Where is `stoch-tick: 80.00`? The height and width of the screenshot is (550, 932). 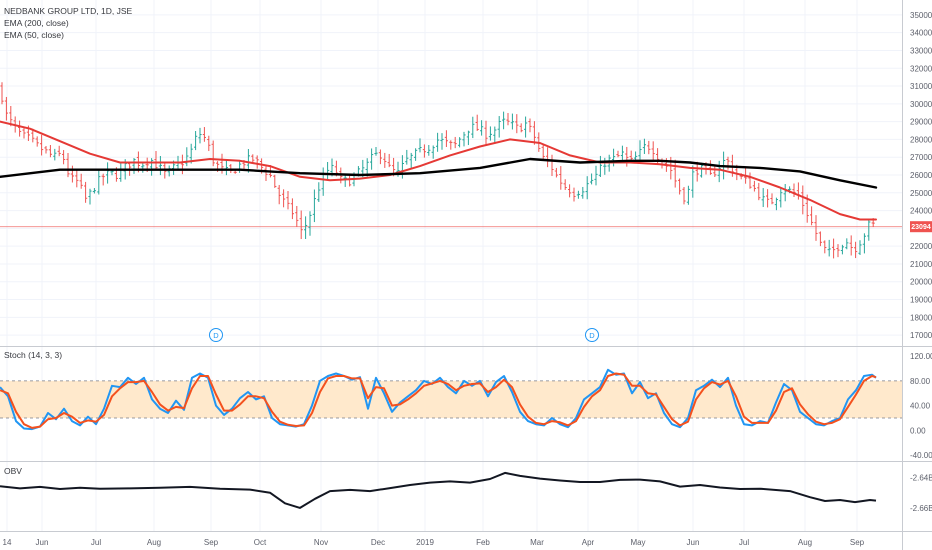
stoch-tick: 80.00 is located at coordinates (920, 381).